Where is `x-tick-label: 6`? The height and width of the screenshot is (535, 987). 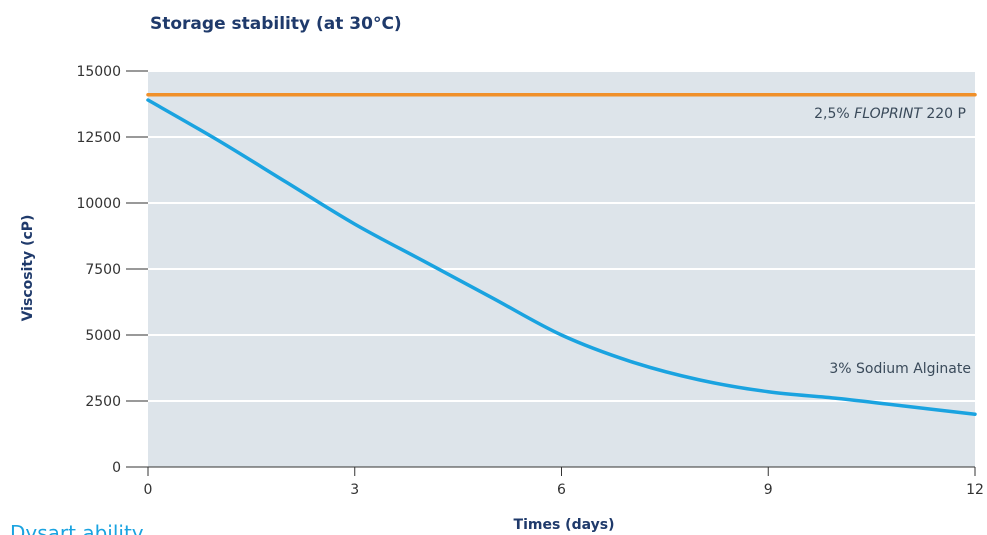
x-tick-label: 6 is located at coordinates (561, 490).